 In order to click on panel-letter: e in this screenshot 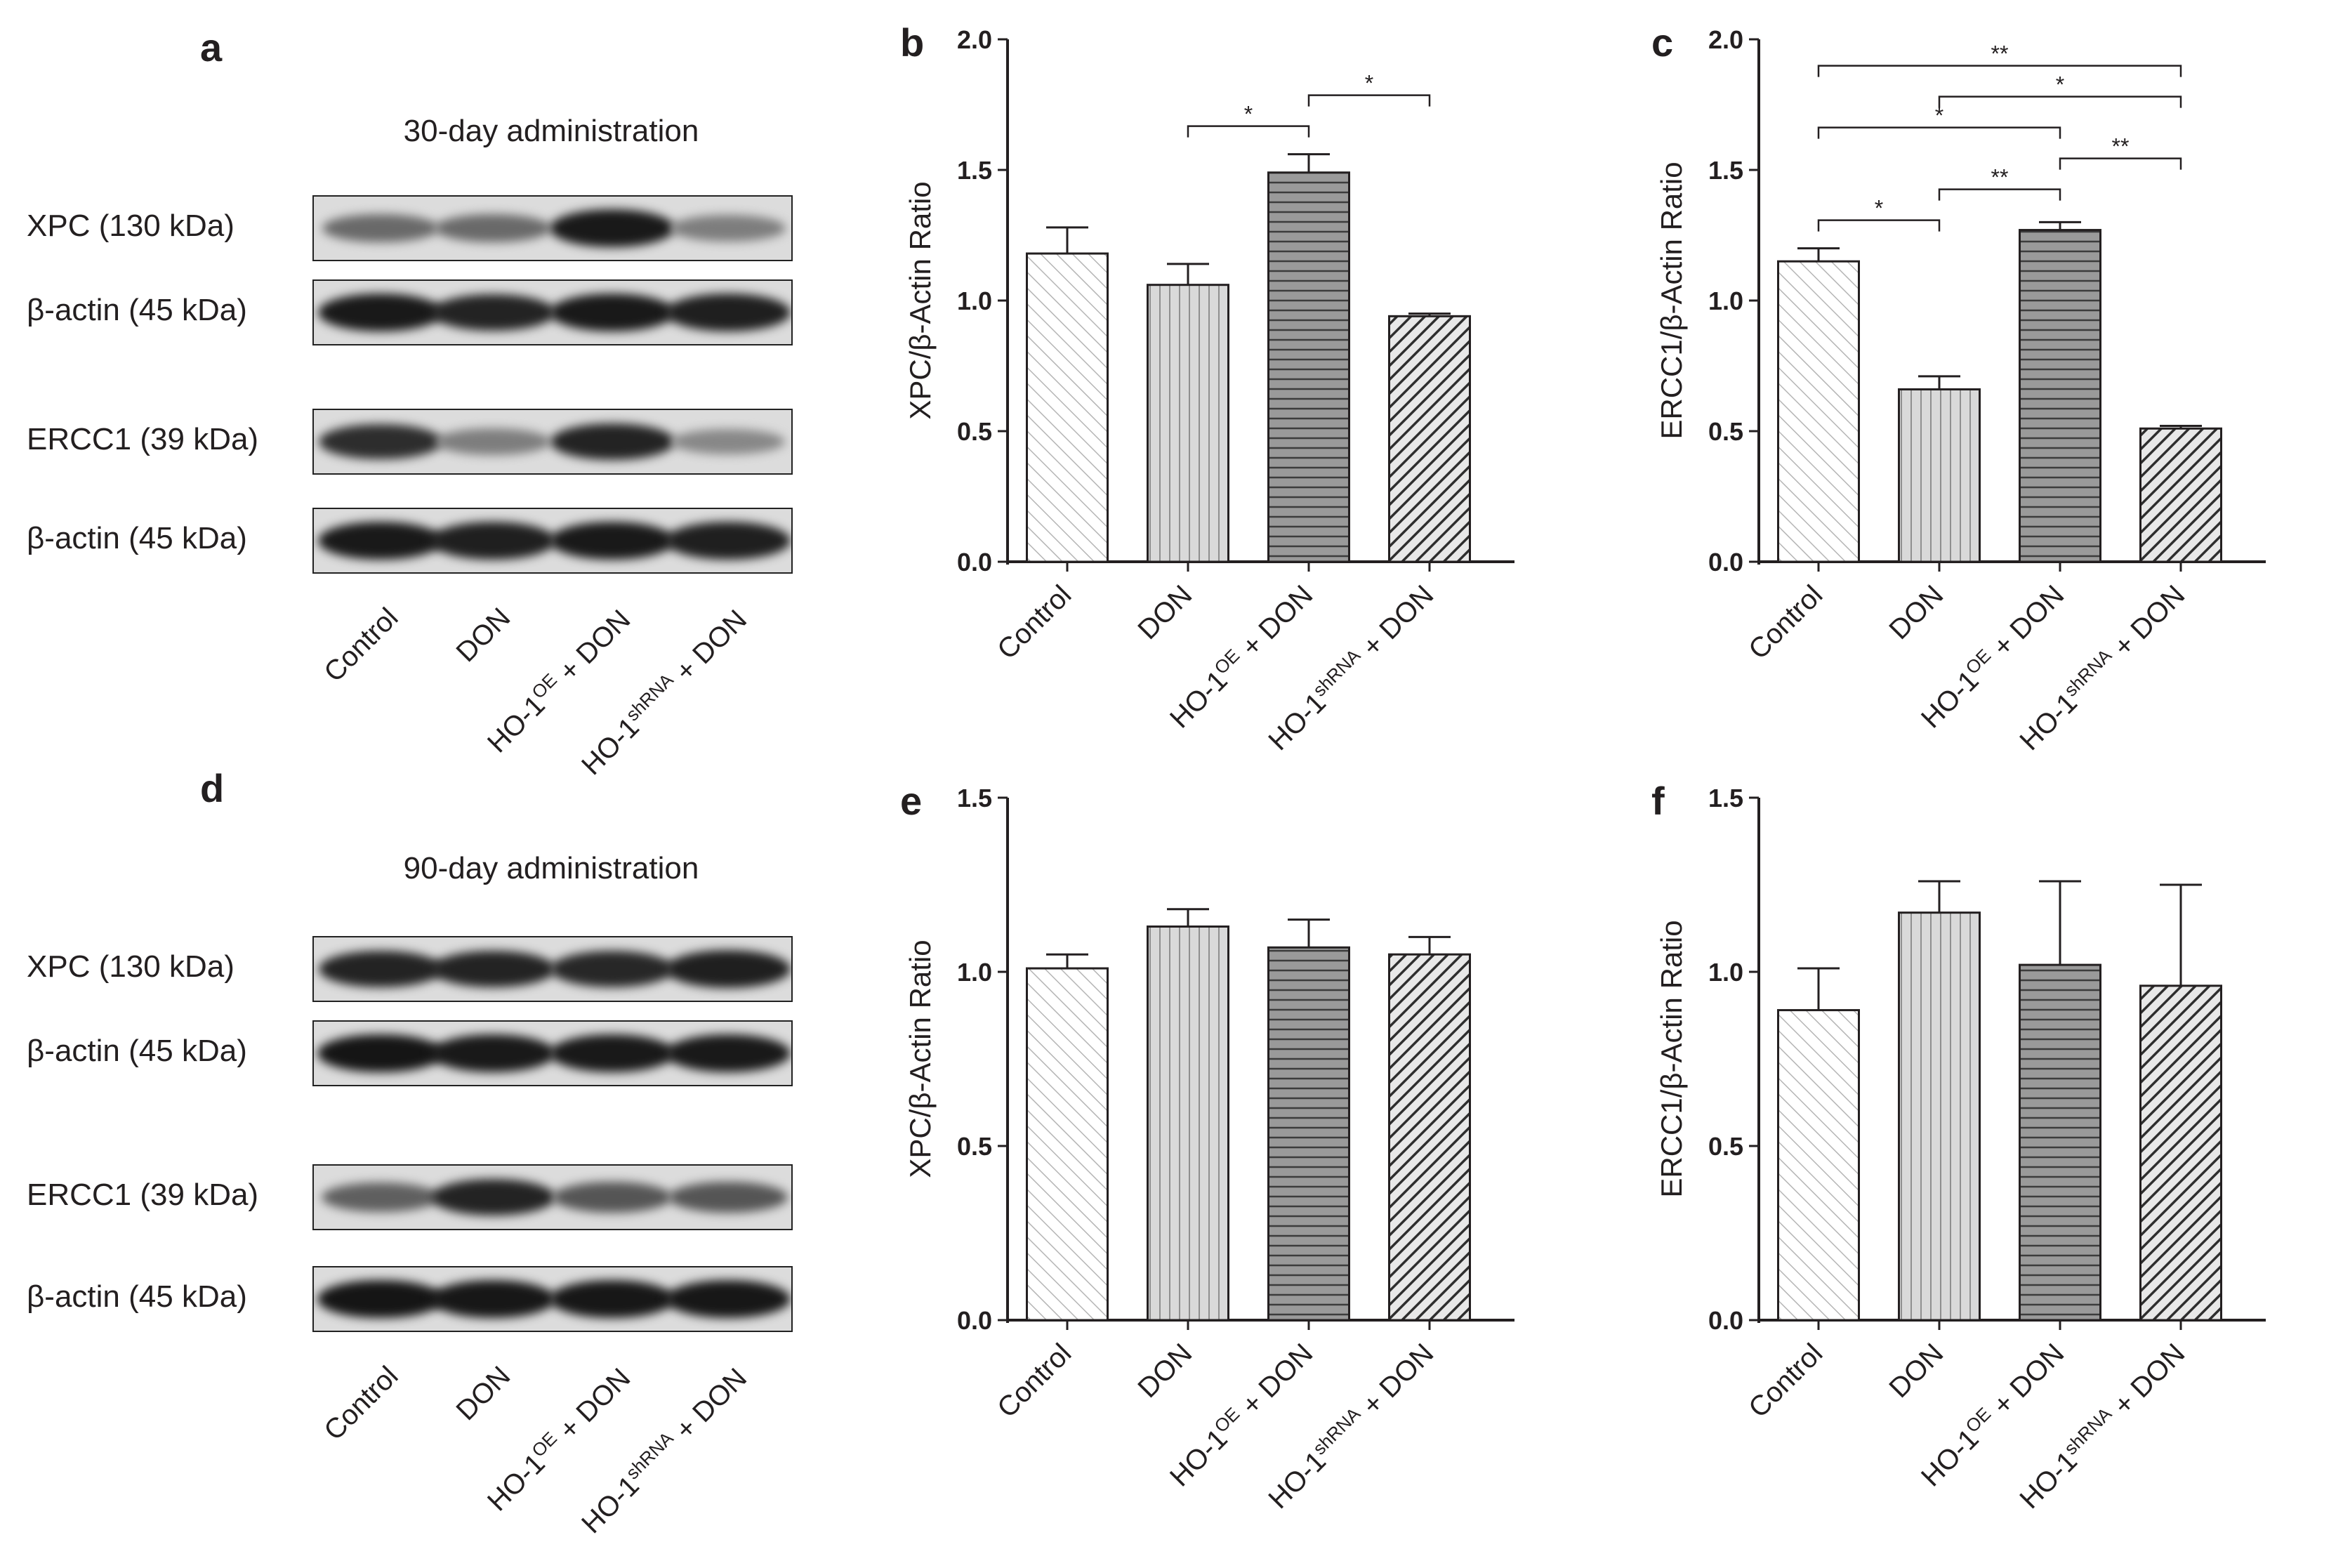, I will do `click(911, 801)`.